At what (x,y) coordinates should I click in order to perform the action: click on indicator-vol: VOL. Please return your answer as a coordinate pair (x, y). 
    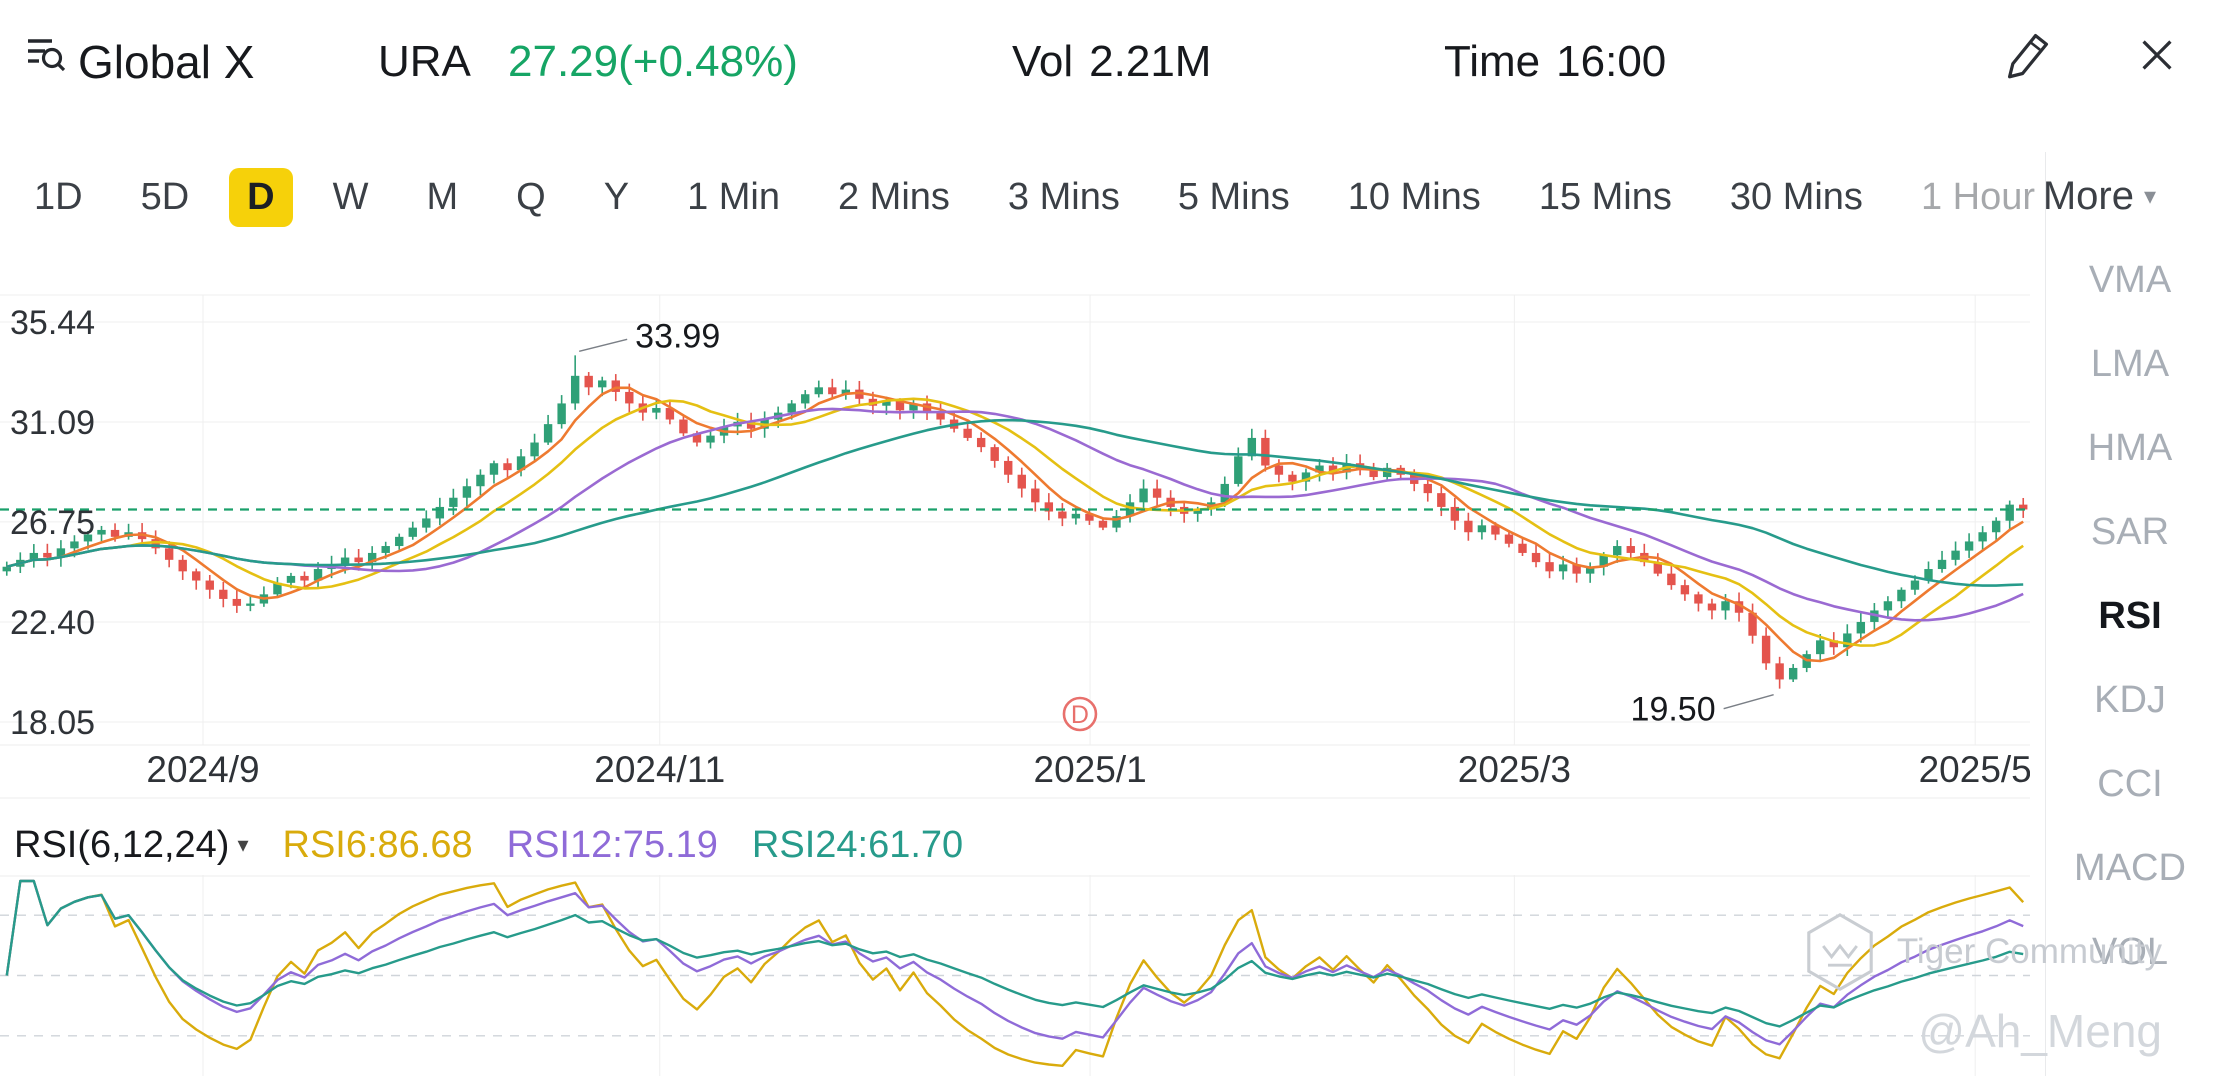
    Looking at the image, I should click on (2130, 951).